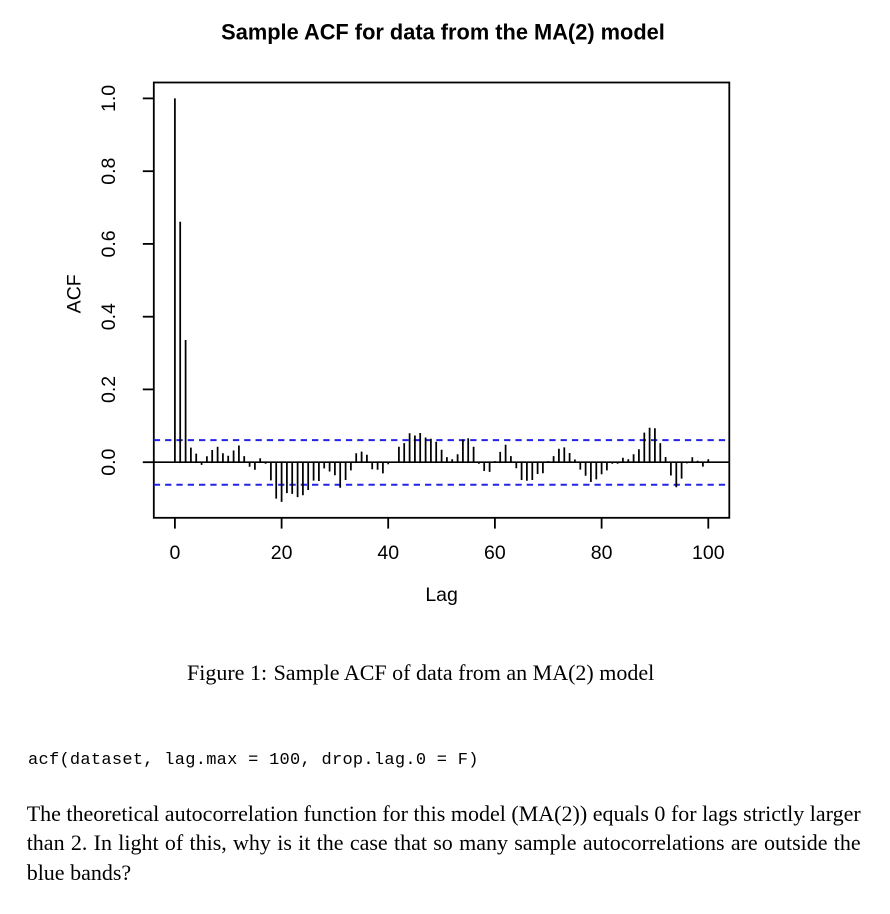 The height and width of the screenshot is (914, 890). Describe the element at coordinates (708, 553) in the screenshot. I see `svg-text: 100` at that location.